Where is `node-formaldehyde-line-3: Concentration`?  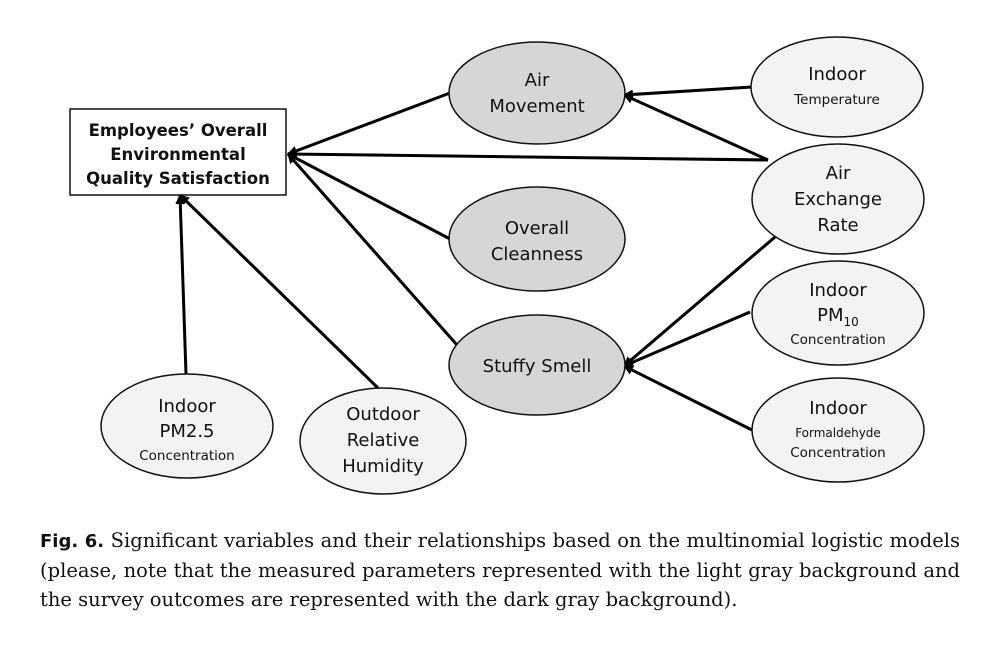
node-formaldehyde-line-3: Concentration is located at coordinates (838, 453).